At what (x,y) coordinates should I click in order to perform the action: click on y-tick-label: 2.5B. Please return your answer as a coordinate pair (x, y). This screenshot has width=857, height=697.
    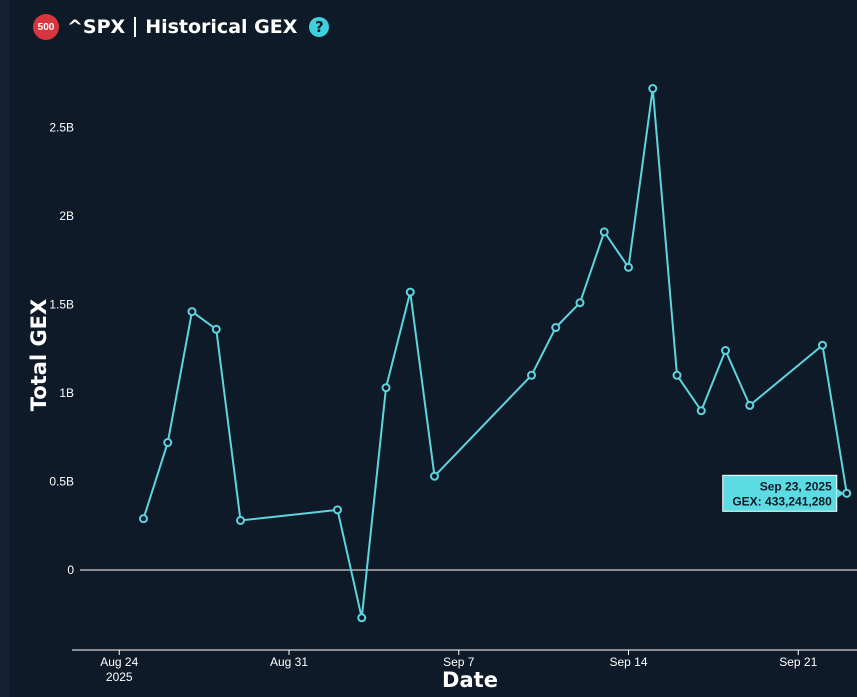
    Looking at the image, I should click on (61, 128).